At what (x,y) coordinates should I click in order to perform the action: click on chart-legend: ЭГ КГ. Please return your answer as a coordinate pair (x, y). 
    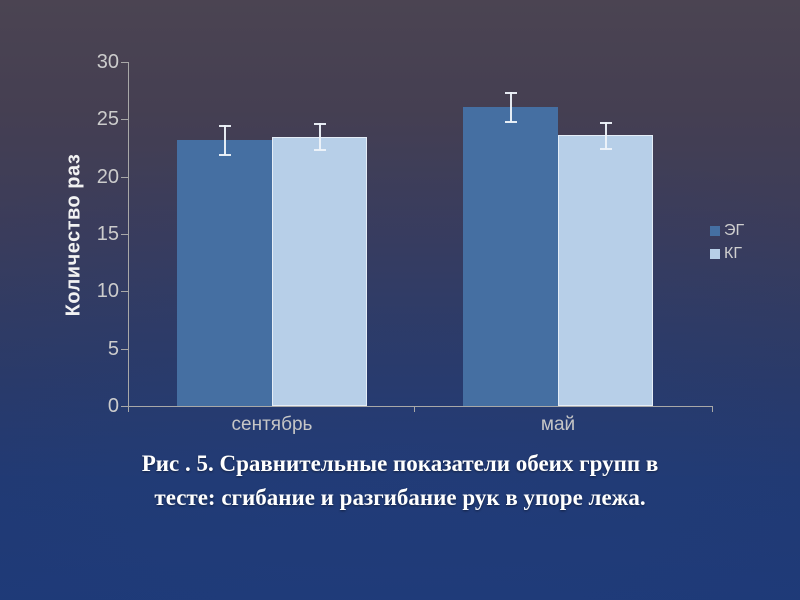
    Looking at the image, I should click on (727, 245).